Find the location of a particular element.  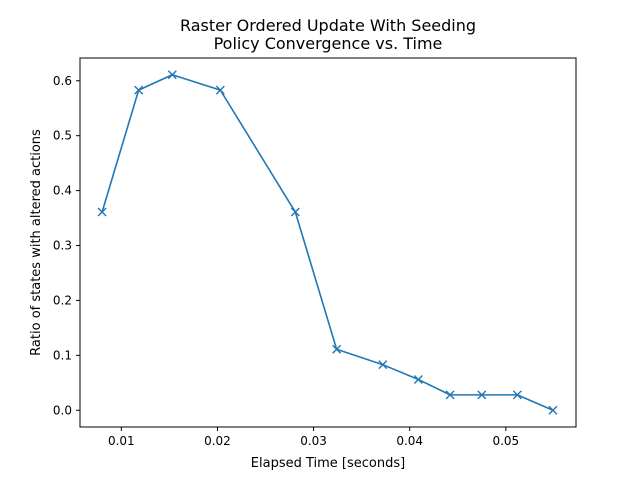

x-axis-label: Elapsed Time [seconds] is located at coordinates (328, 463).